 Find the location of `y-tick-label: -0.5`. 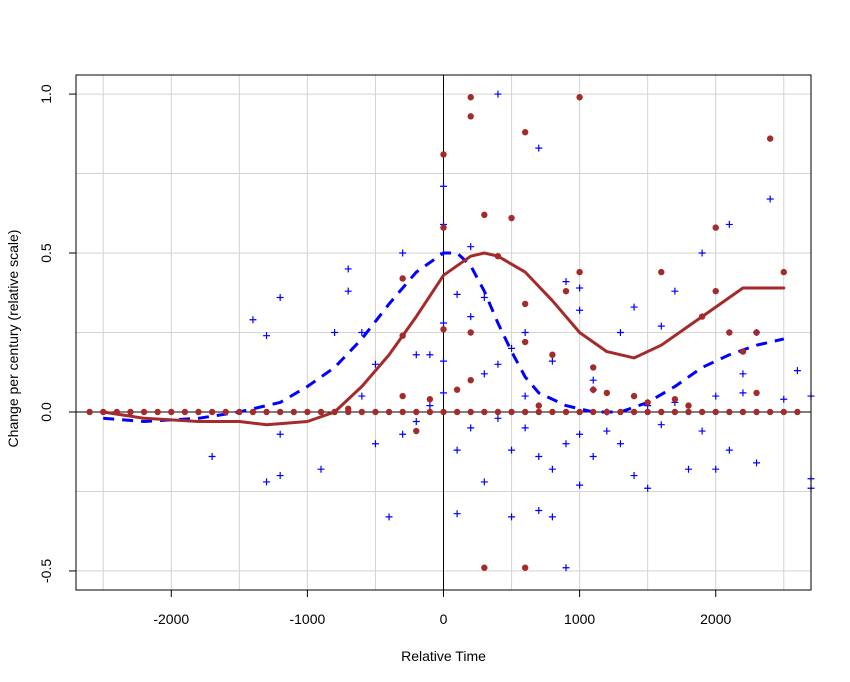

y-tick-label: -0.5 is located at coordinates (46, 571).